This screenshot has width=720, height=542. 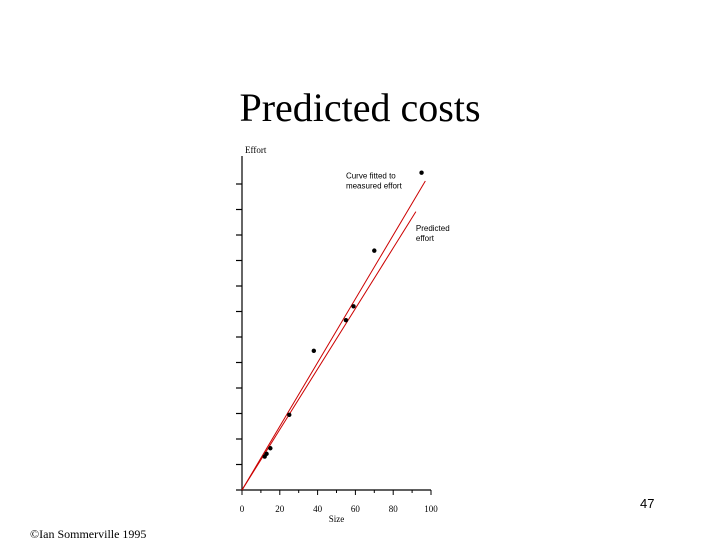 I want to click on fit-lines, so click(x=333, y=335).